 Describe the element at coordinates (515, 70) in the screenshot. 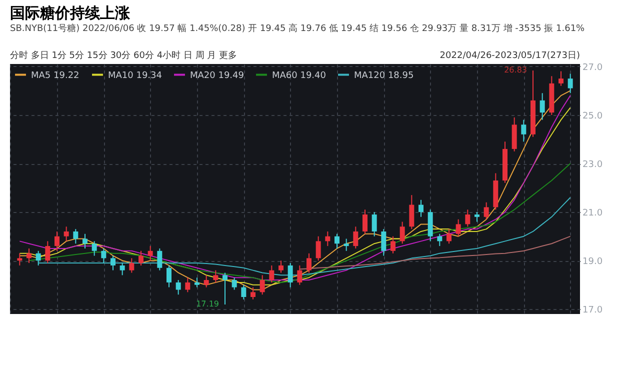

I see `annotation: 26.83` at that location.